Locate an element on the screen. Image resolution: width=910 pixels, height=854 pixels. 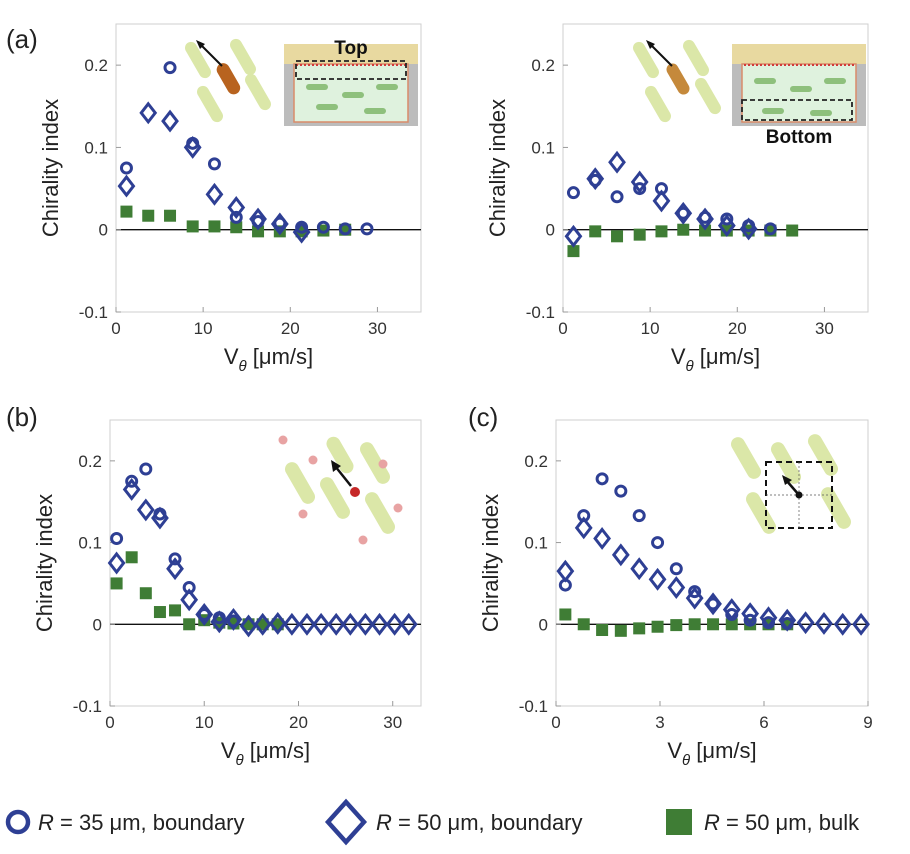
x-tick-label: 9 is located at coordinates (867, 722).